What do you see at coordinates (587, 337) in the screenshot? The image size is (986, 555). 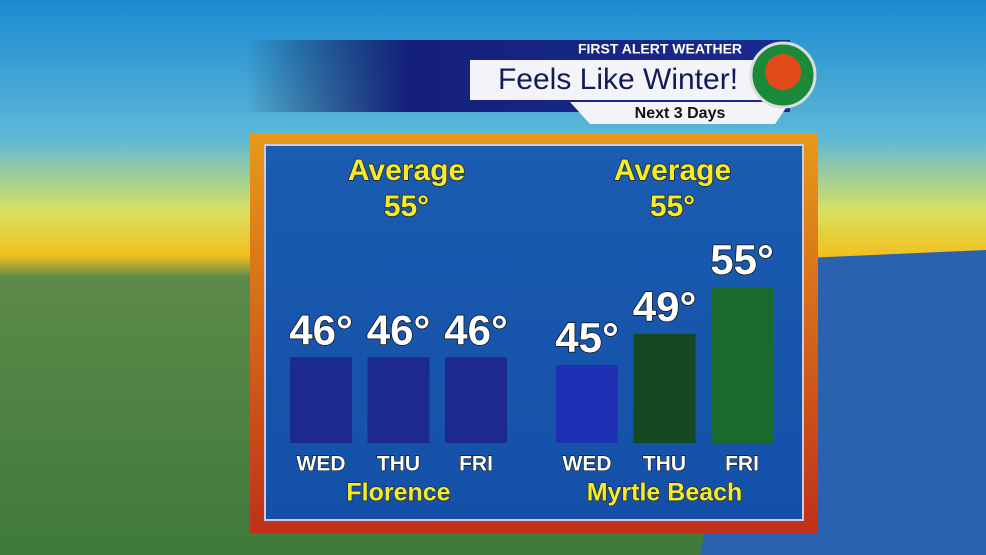 I see `value-label: 45°` at bounding box center [587, 337].